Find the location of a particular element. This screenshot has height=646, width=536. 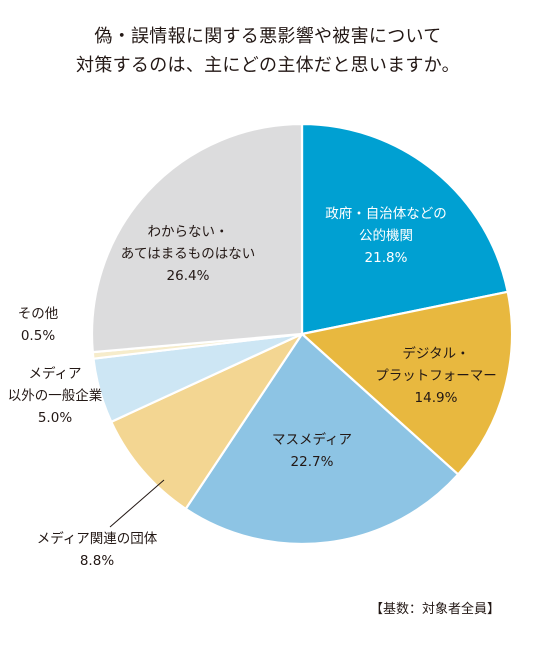

slice-label-text: 以外の一般企業 is located at coordinates (55, 395).